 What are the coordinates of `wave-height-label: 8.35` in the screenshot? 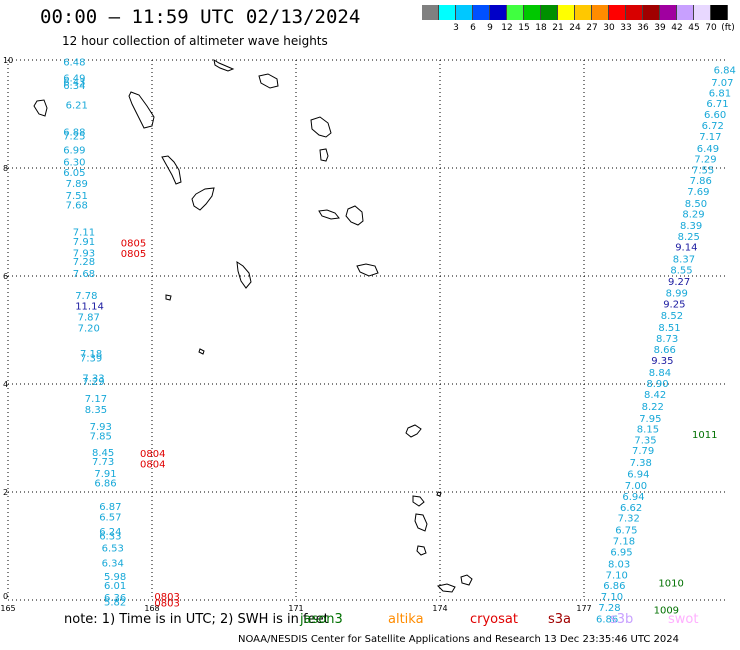 It's located at (96, 410).